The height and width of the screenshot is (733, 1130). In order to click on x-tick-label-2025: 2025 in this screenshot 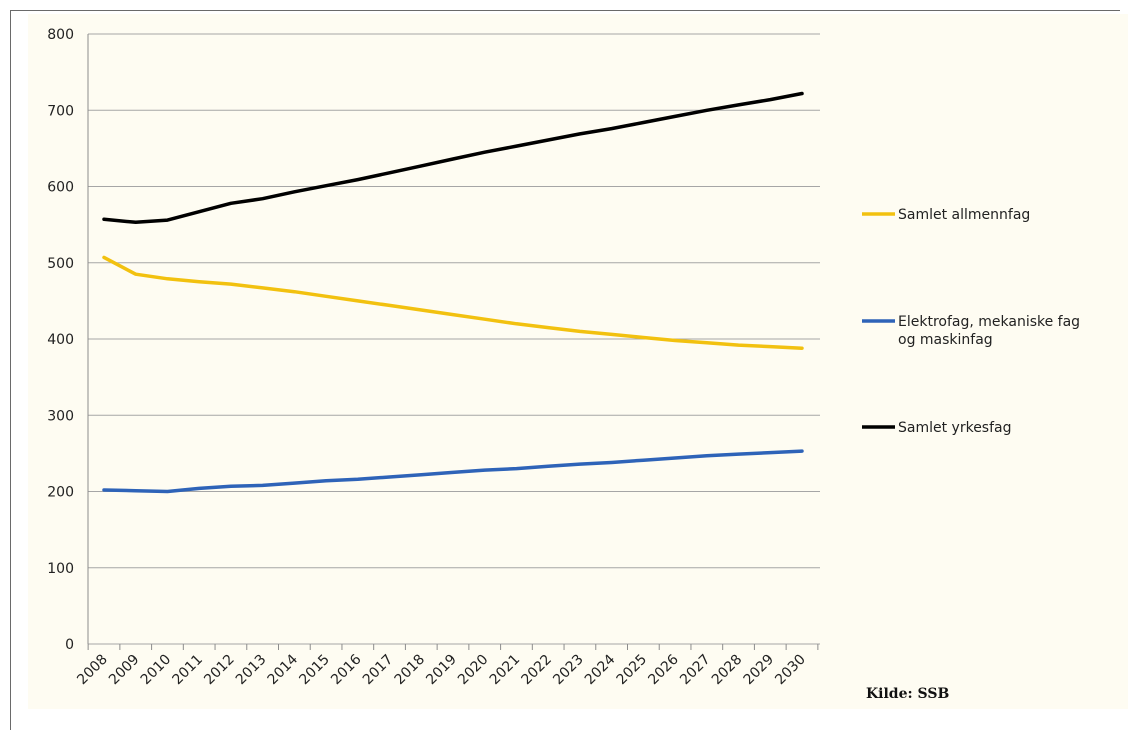, I will do `click(632, 670)`.